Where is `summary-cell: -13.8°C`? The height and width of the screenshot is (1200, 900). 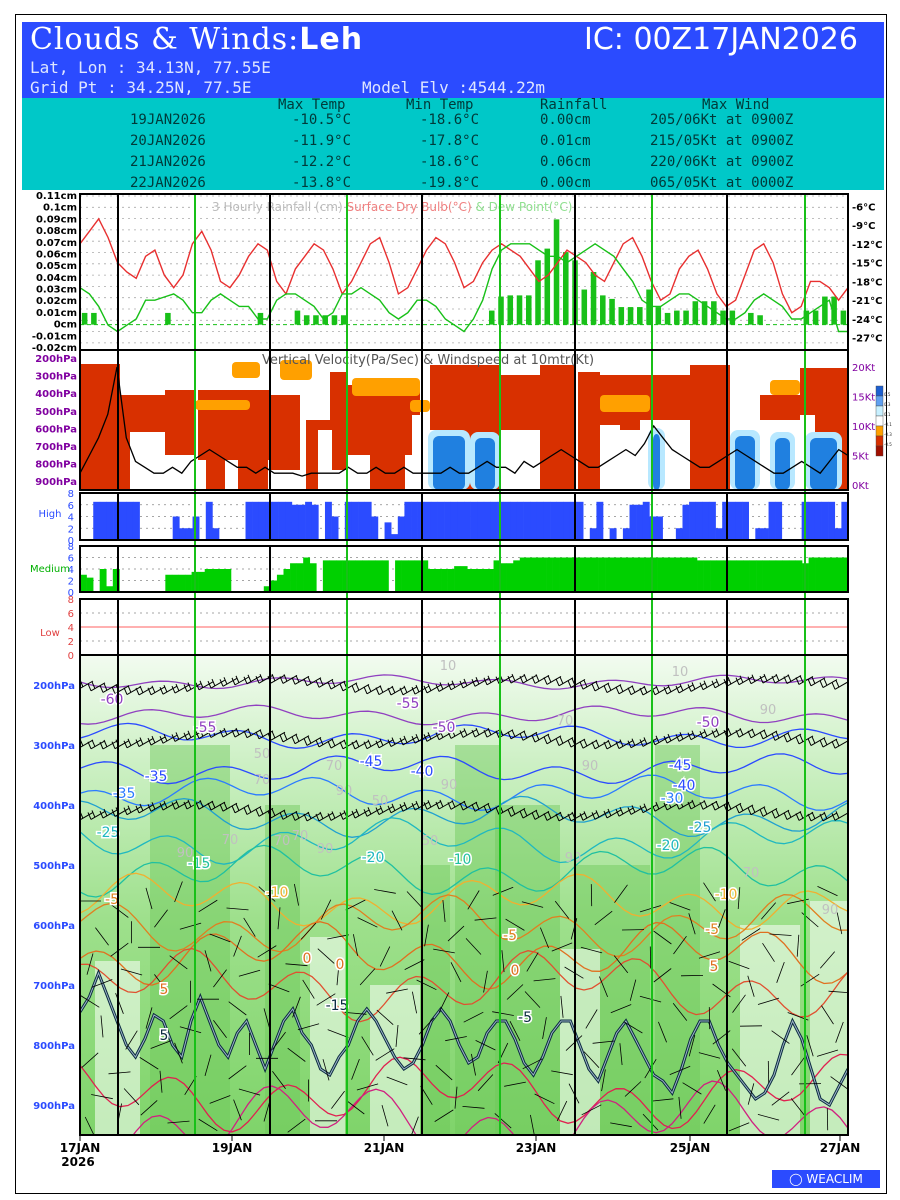 summary-cell: -13.8°C is located at coordinates (322, 183).